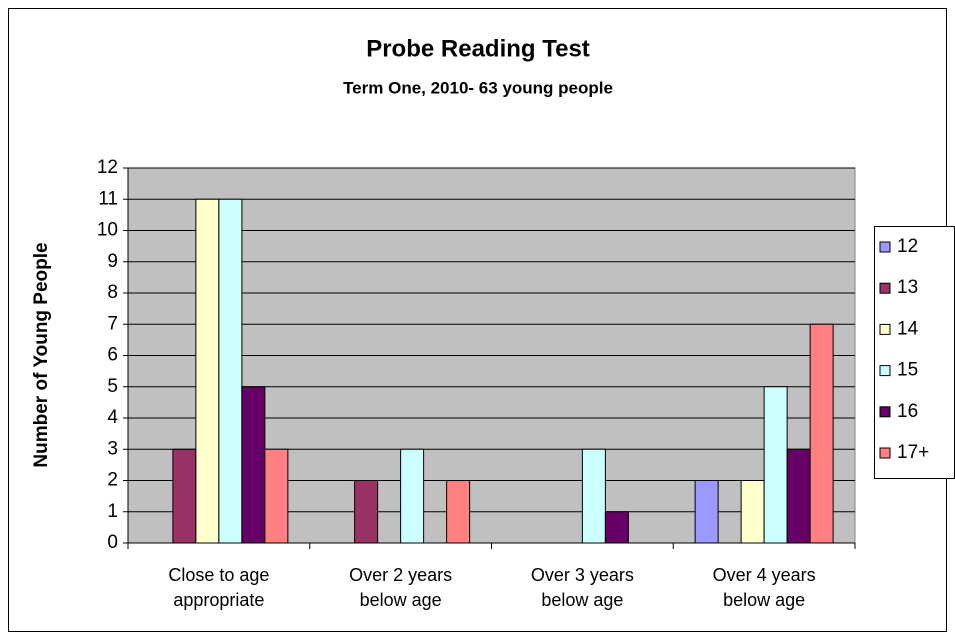 This screenshot has height=639, width=955. I want to click on y-tick-label: 7, so click(112, 323).